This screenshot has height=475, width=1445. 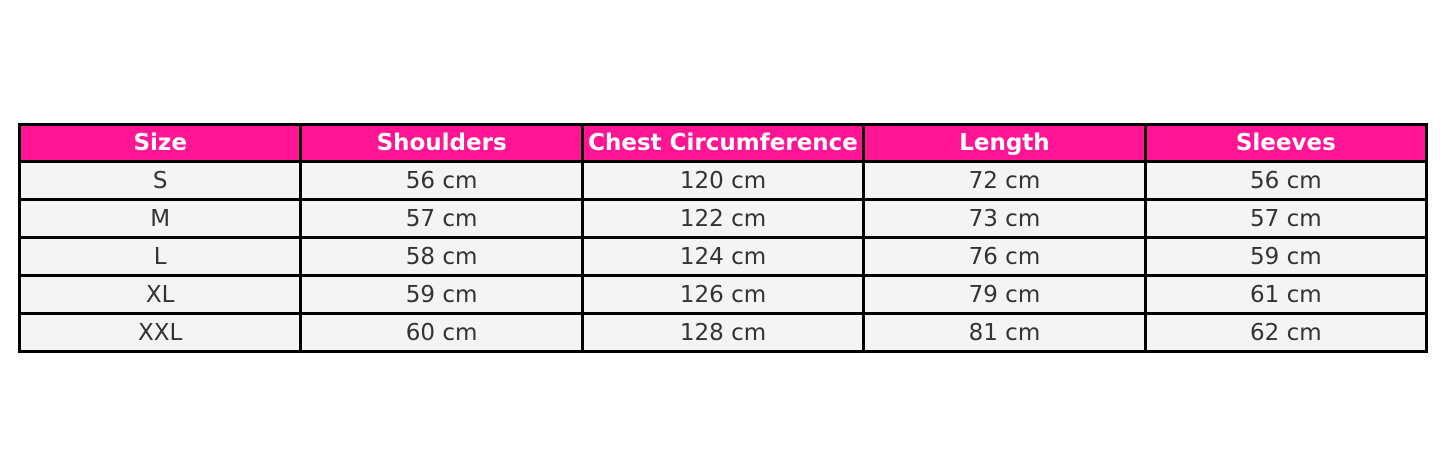 What do you see at coordinates (160, 218) in the screenshot?
I see `table-cell: M` at bounding box center [160, 218].